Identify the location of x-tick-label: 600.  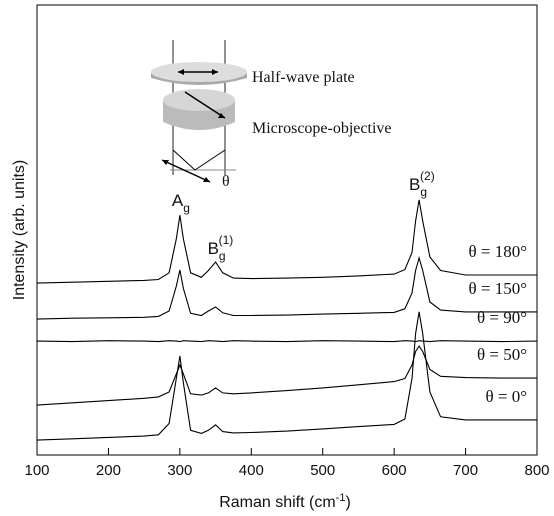
(394, 470).